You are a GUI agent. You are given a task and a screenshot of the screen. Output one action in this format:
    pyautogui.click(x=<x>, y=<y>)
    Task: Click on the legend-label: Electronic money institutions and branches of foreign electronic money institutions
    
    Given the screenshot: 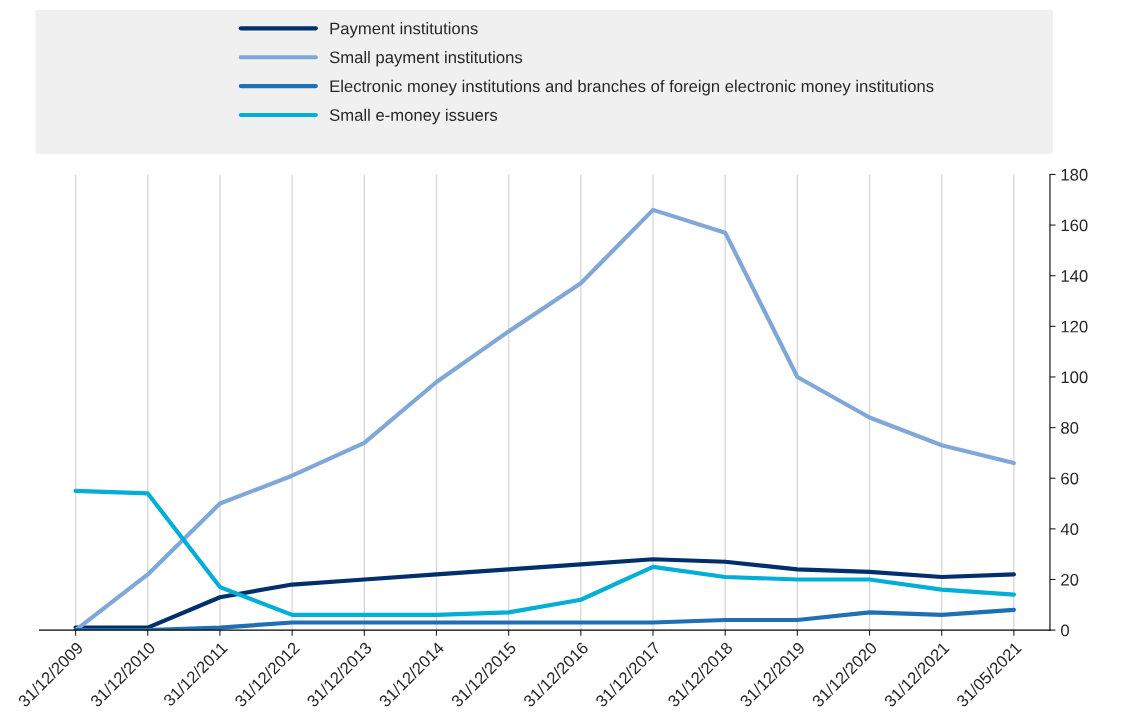 What is the action you would take?
    pyautogui.click(x=632, y=87)
    